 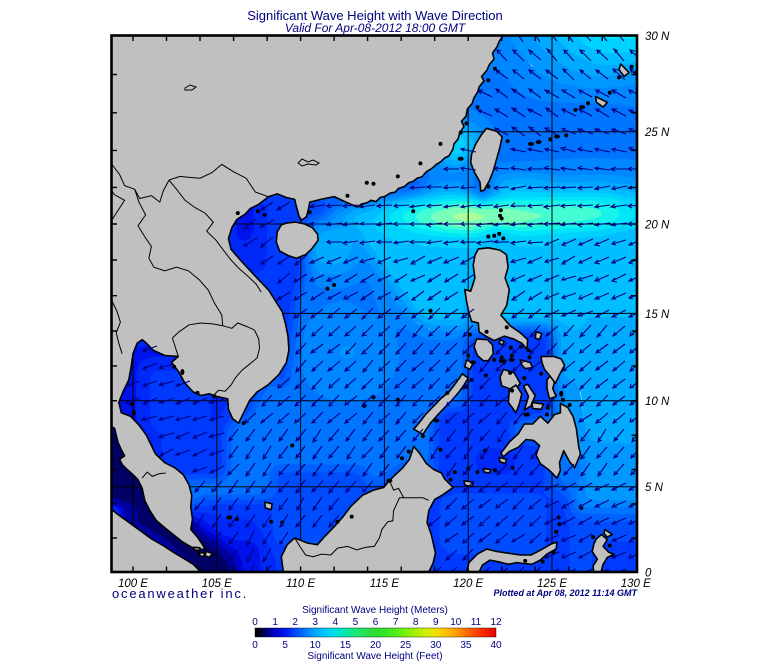 I want to click on svg-text: oceanweather inc., so click(x=180, y=593).